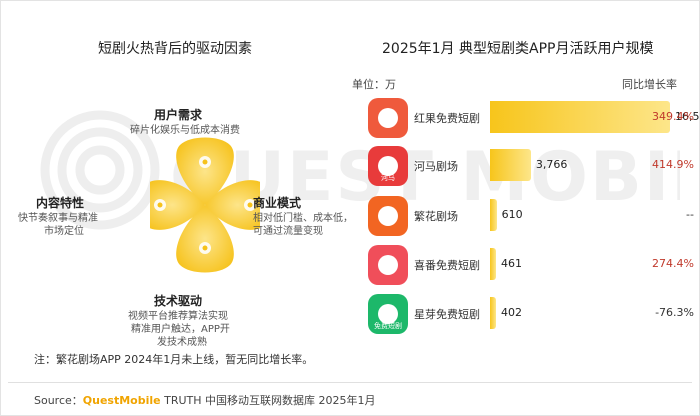 The height and width of the screenshot is (416, 700). I want to click on left-title: 短剧火热背后的驱动因素, so click(175, 49).